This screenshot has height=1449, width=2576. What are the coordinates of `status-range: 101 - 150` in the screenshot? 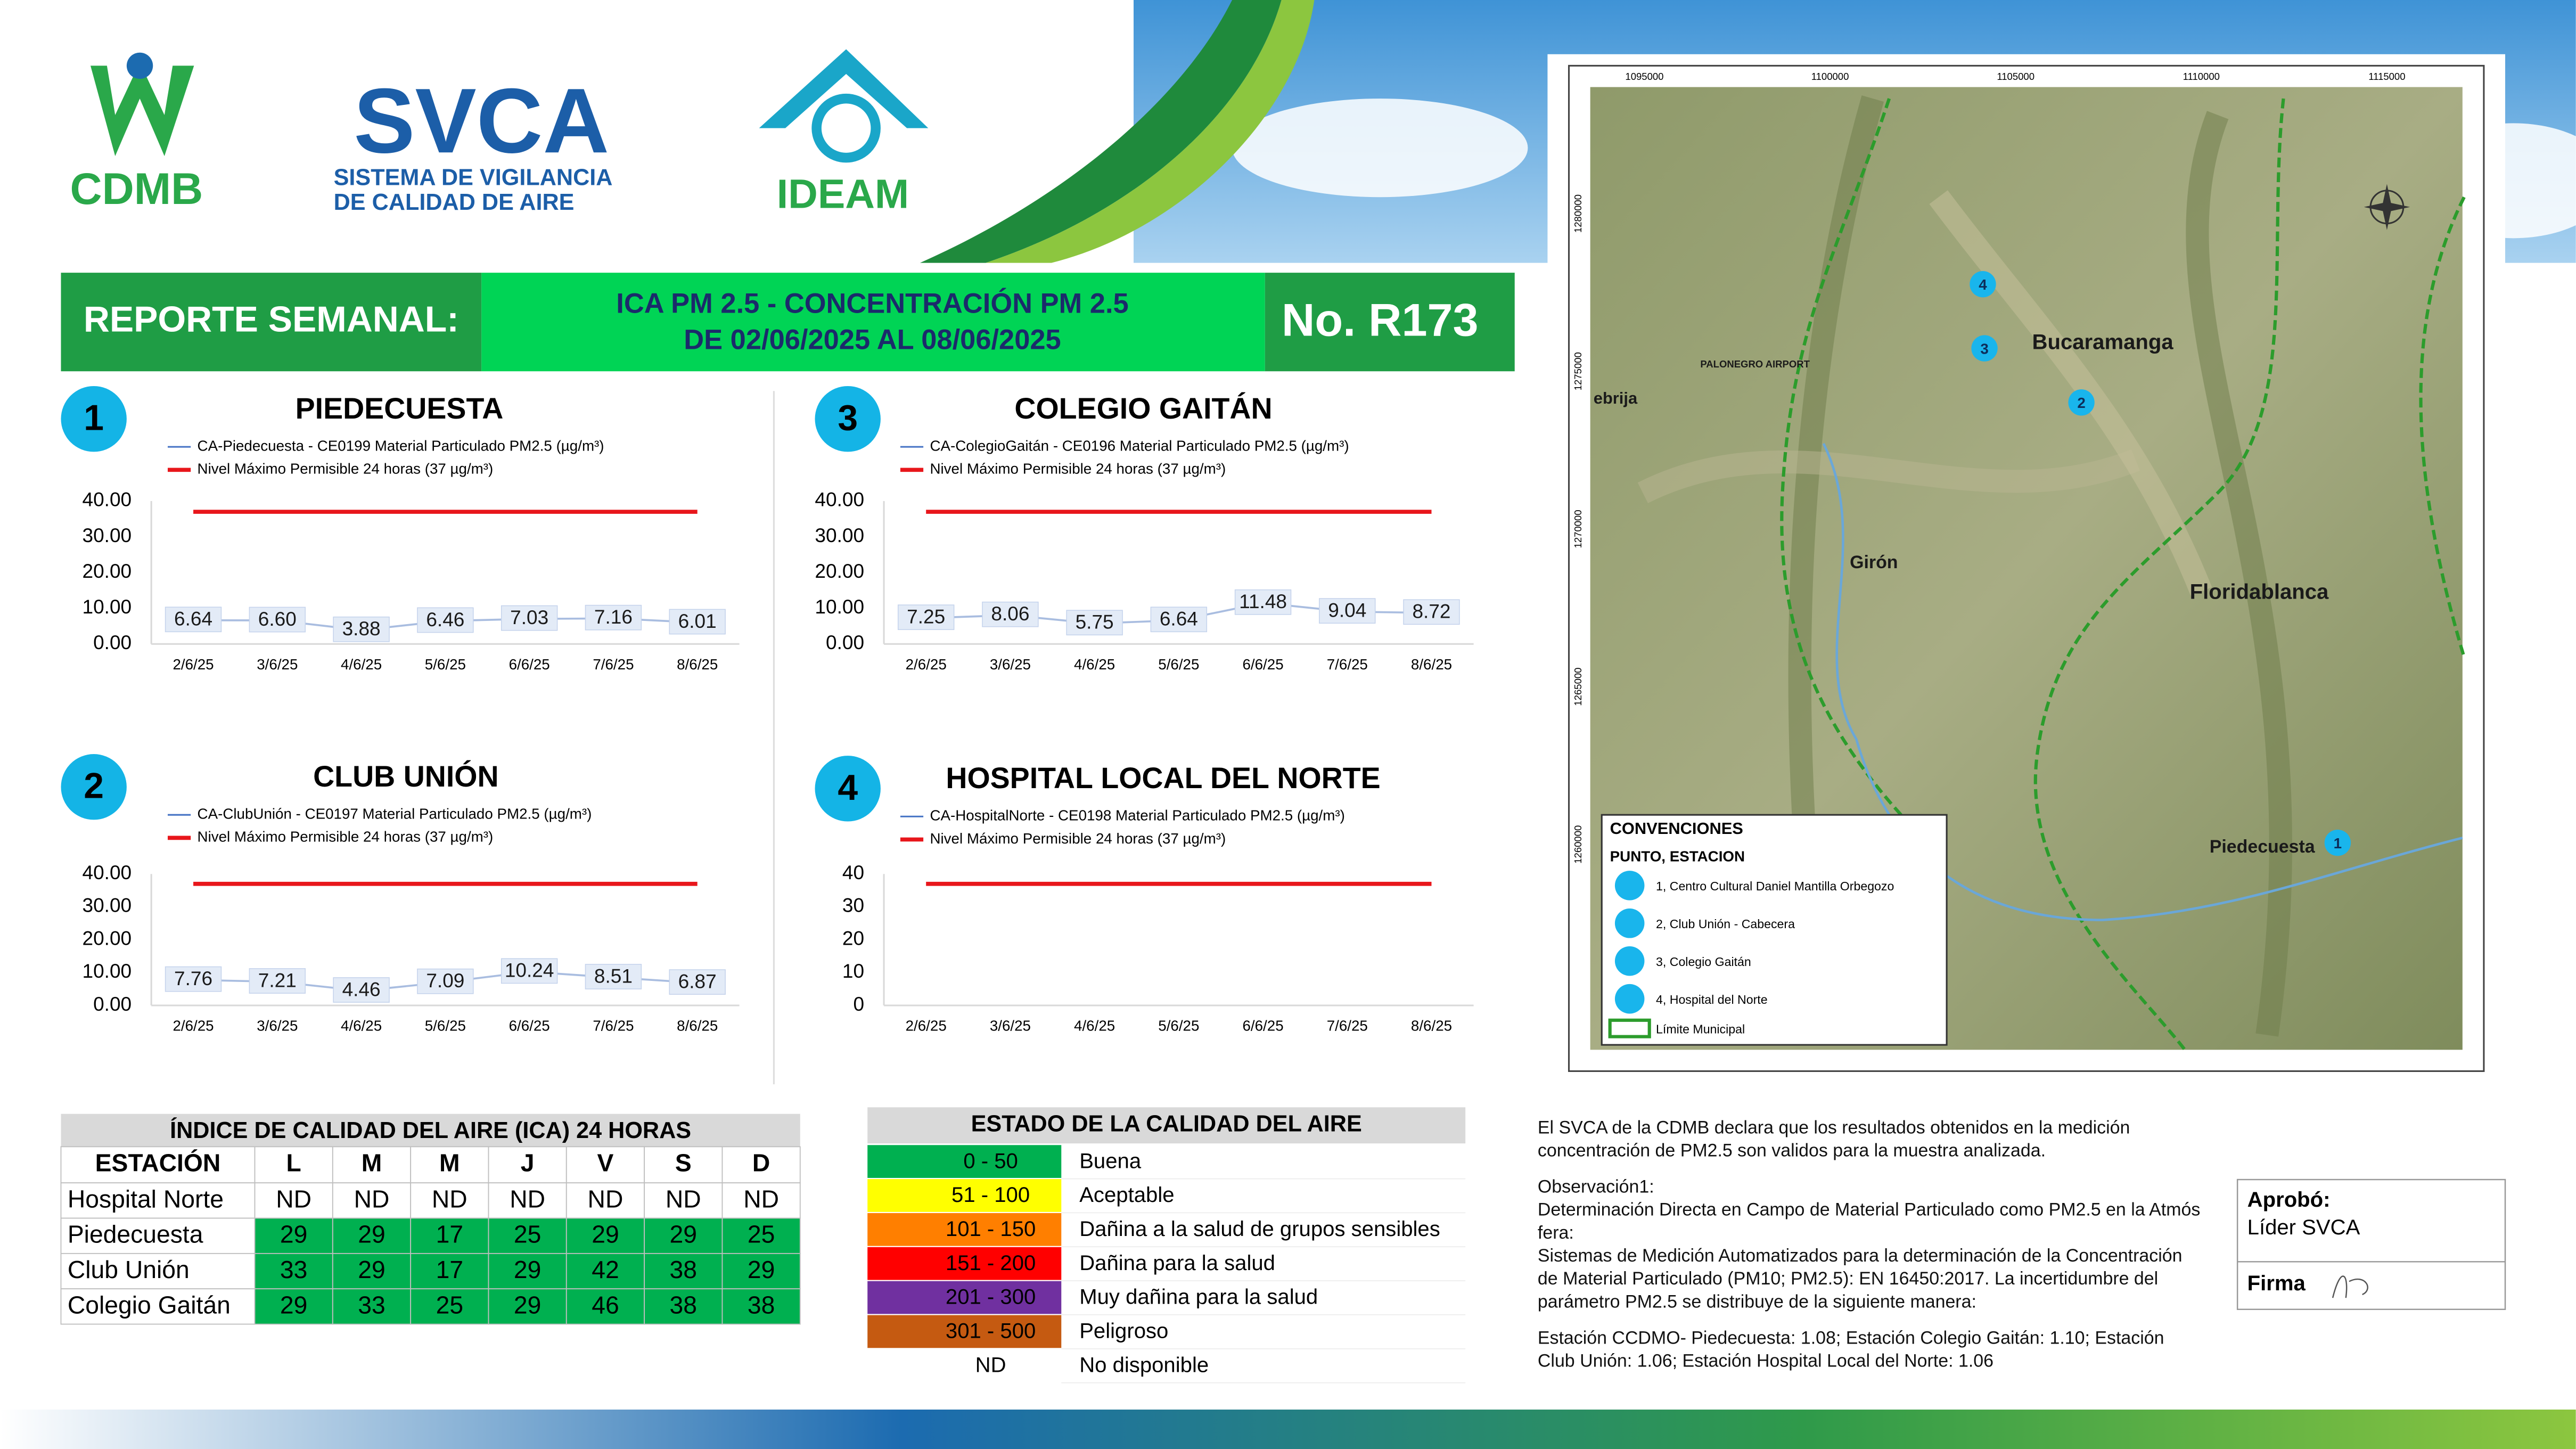 It's located at (991, 1229).